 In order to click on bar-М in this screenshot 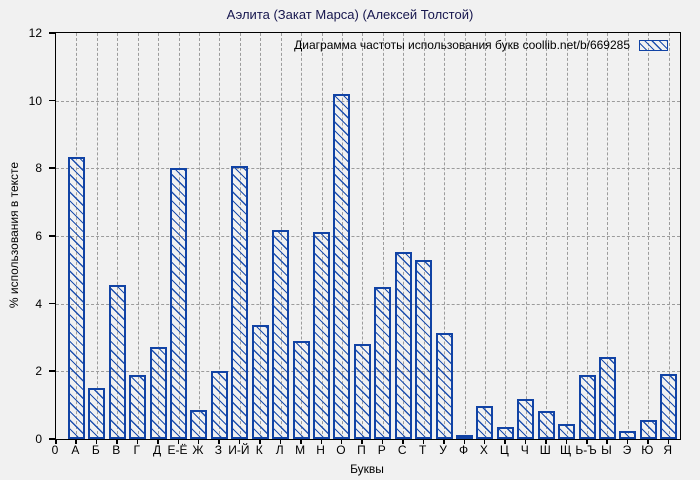, I will do `click(301, 389)`.